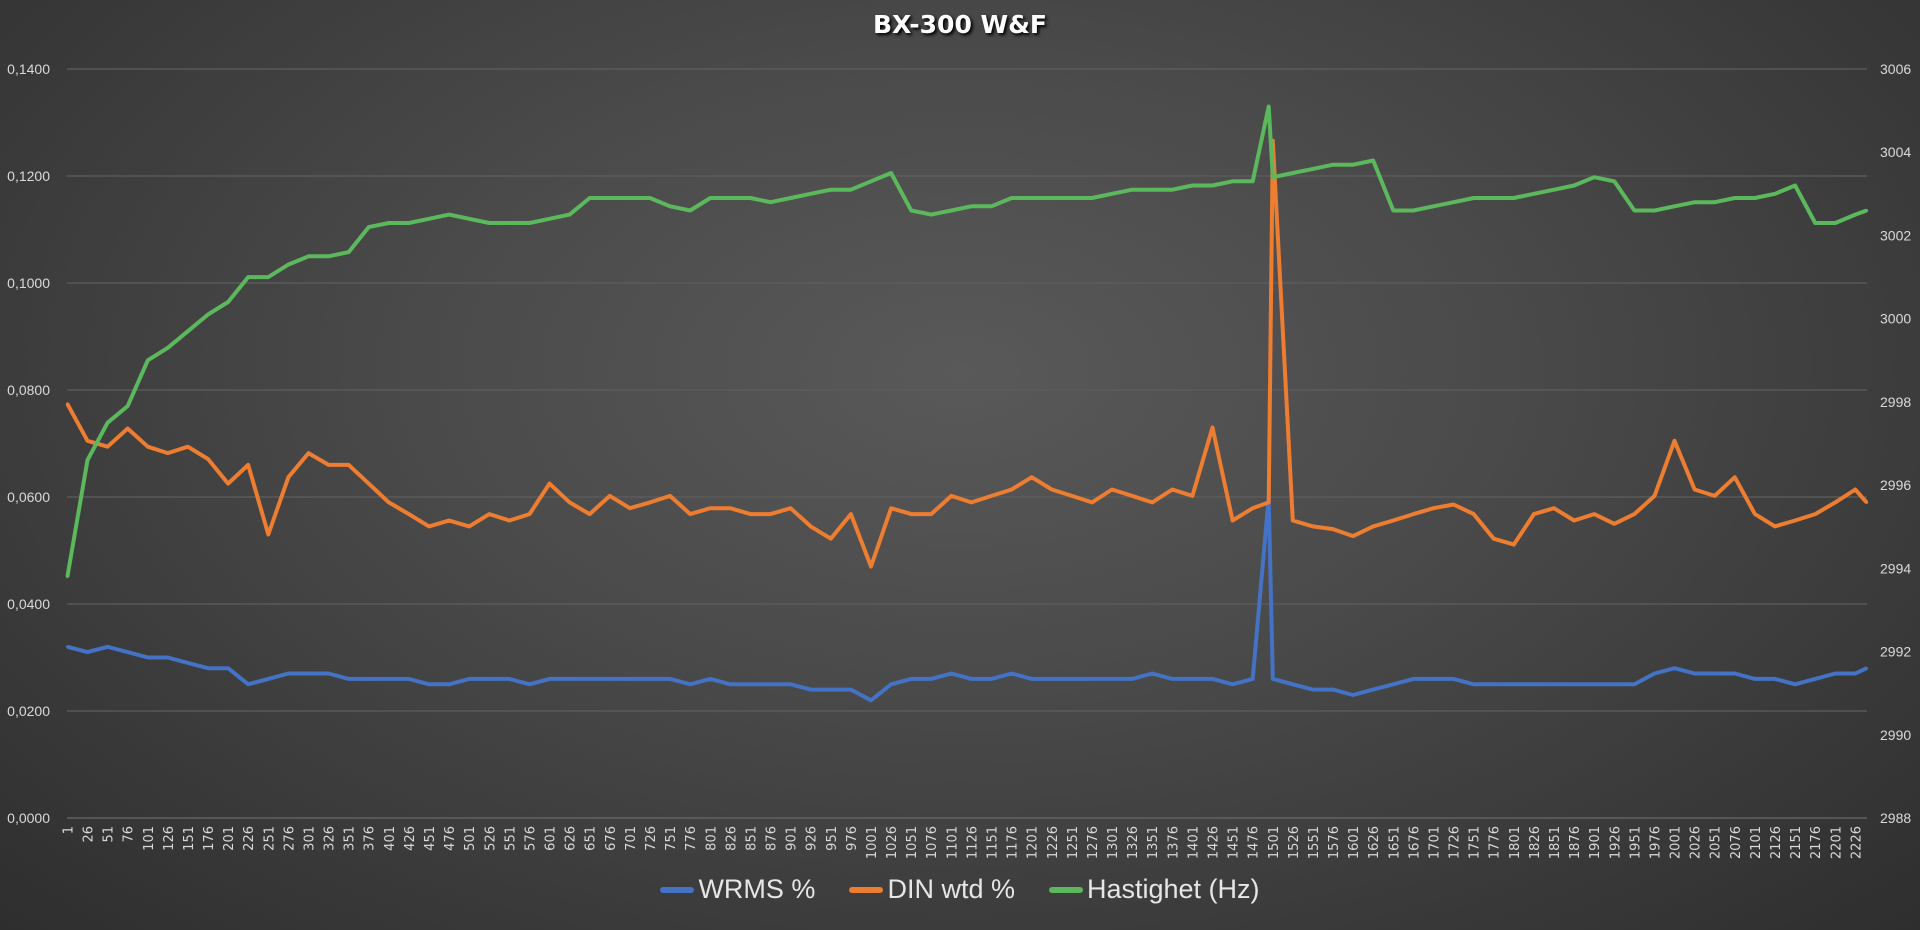  What do you see at coordinates (450, 838) in the screenshot?
I see `x-tick-label: 476` at bounding box center [450, 838].